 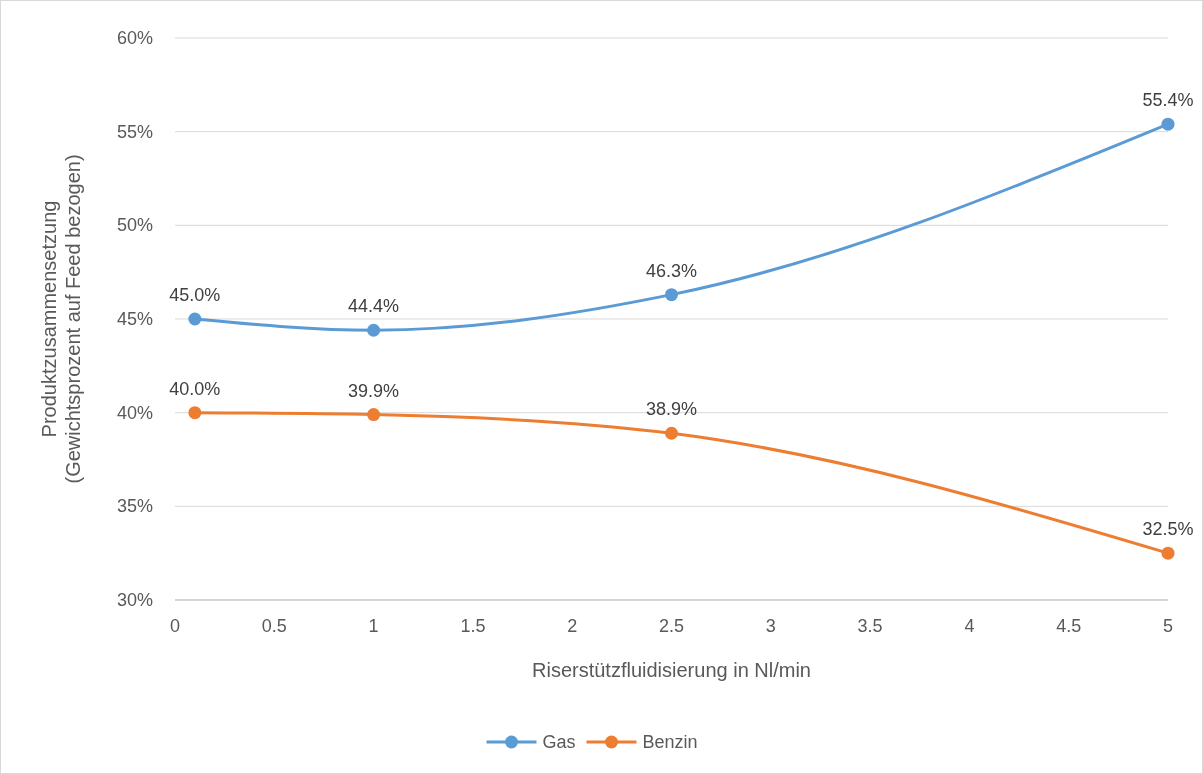 What do you see at coordinates (572, 626) in the screenshot?
I see `x-tick-label: 2` at bounding box center [572, 626].